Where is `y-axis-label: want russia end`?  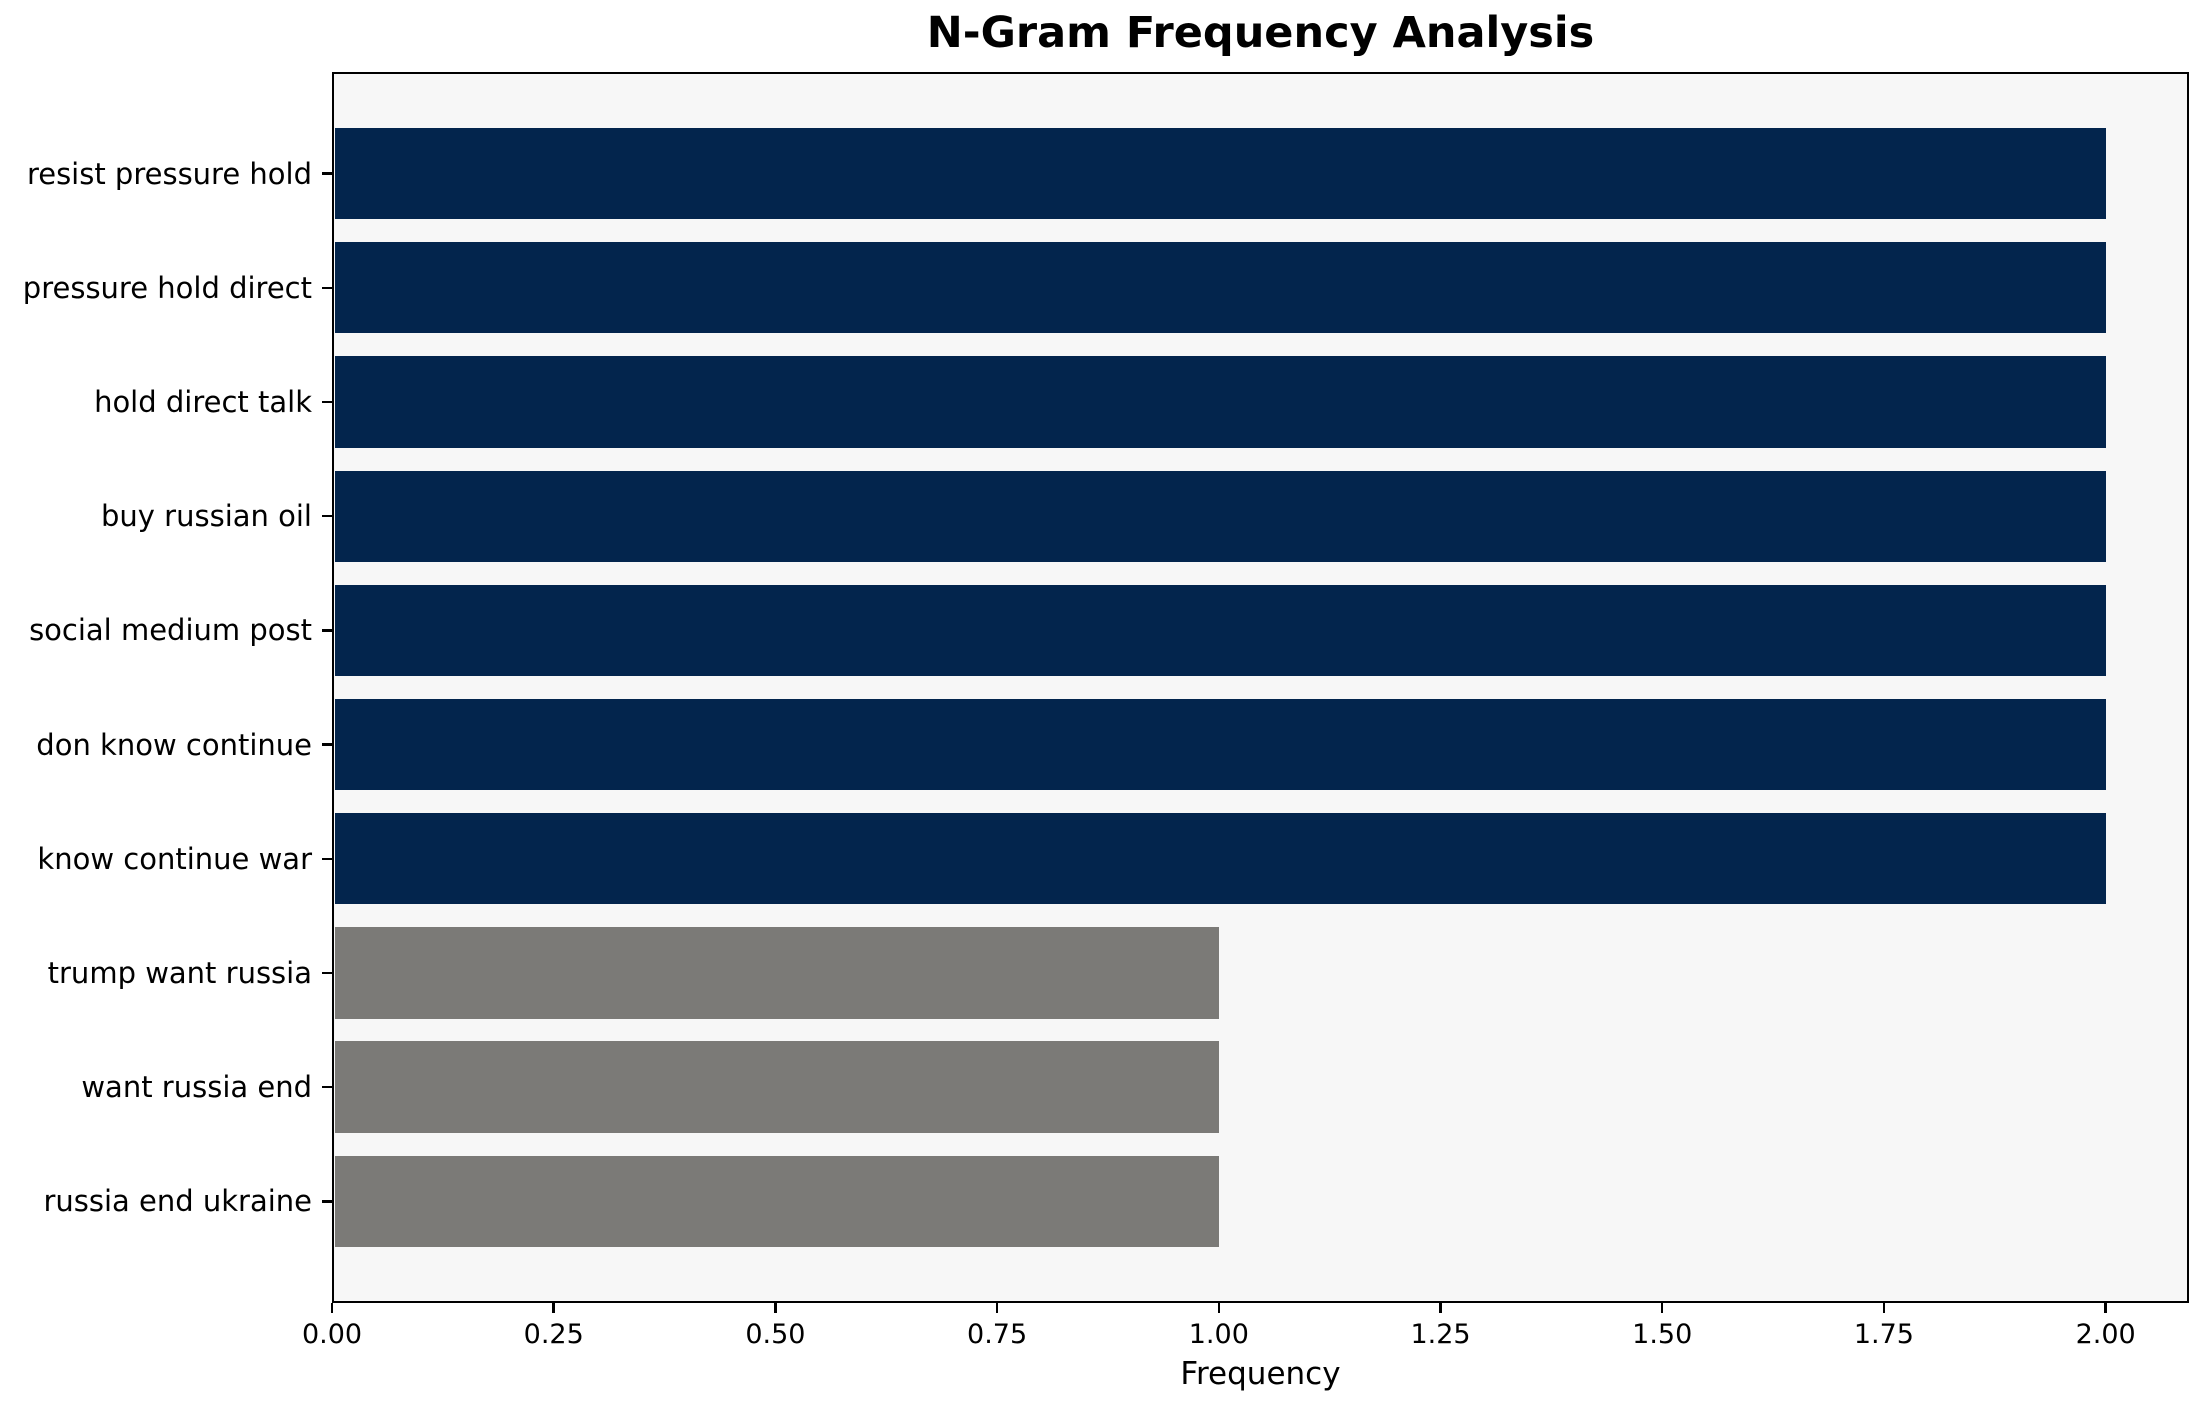 y-axis-label: want russia end is located at coordinates (196, 1087).